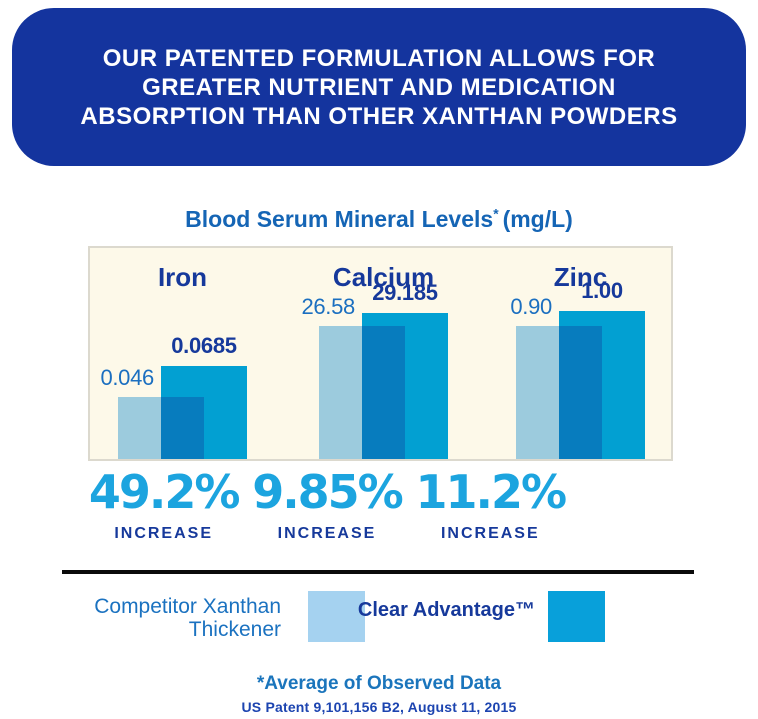 The image size is (758, 719). What do you see at coordinates (234, 629) in the screenshot?
I see `legend-competitor-line-2: Thickener` at bounding box center [234, 629].